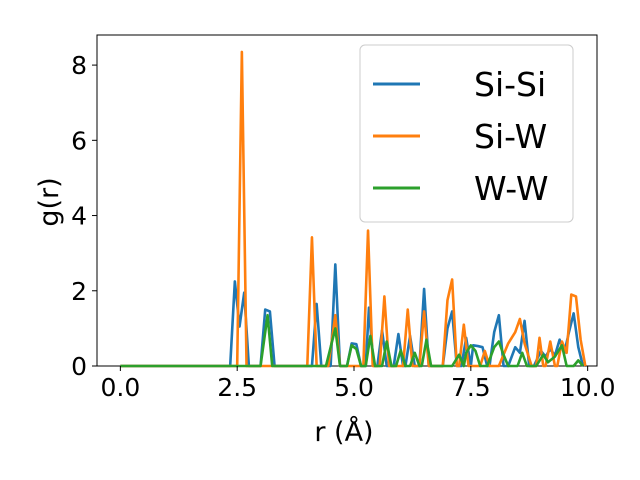 The height and width of the screenshot is (480, 640). I want to click on legend: Si-Si Si-W W-W, so click(466, 133).